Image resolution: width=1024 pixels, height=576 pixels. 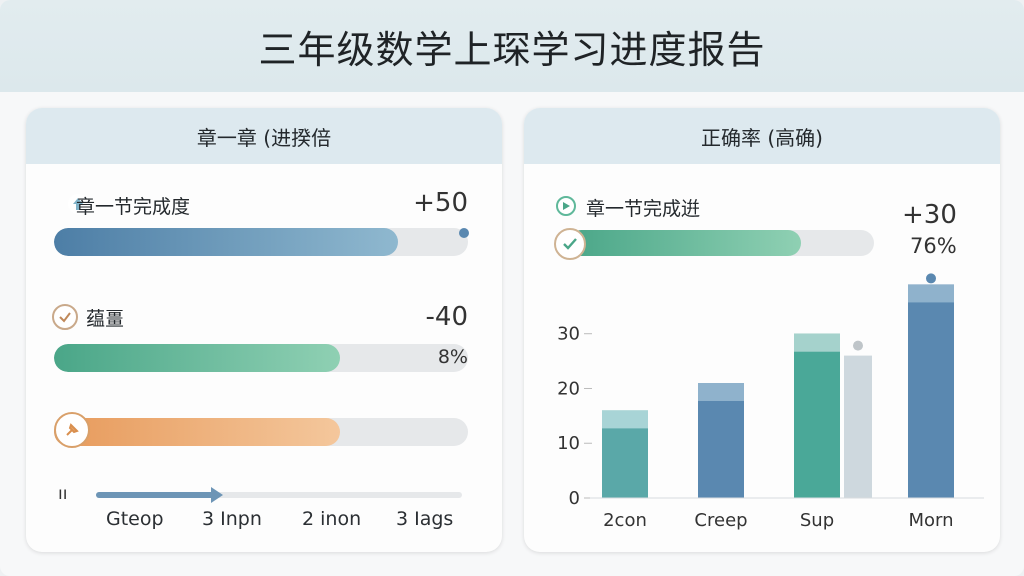 What do you see at coordinates (78, 204) in the screenshot?
I see `arrow-up-icon` at bounding box center [78, 204].